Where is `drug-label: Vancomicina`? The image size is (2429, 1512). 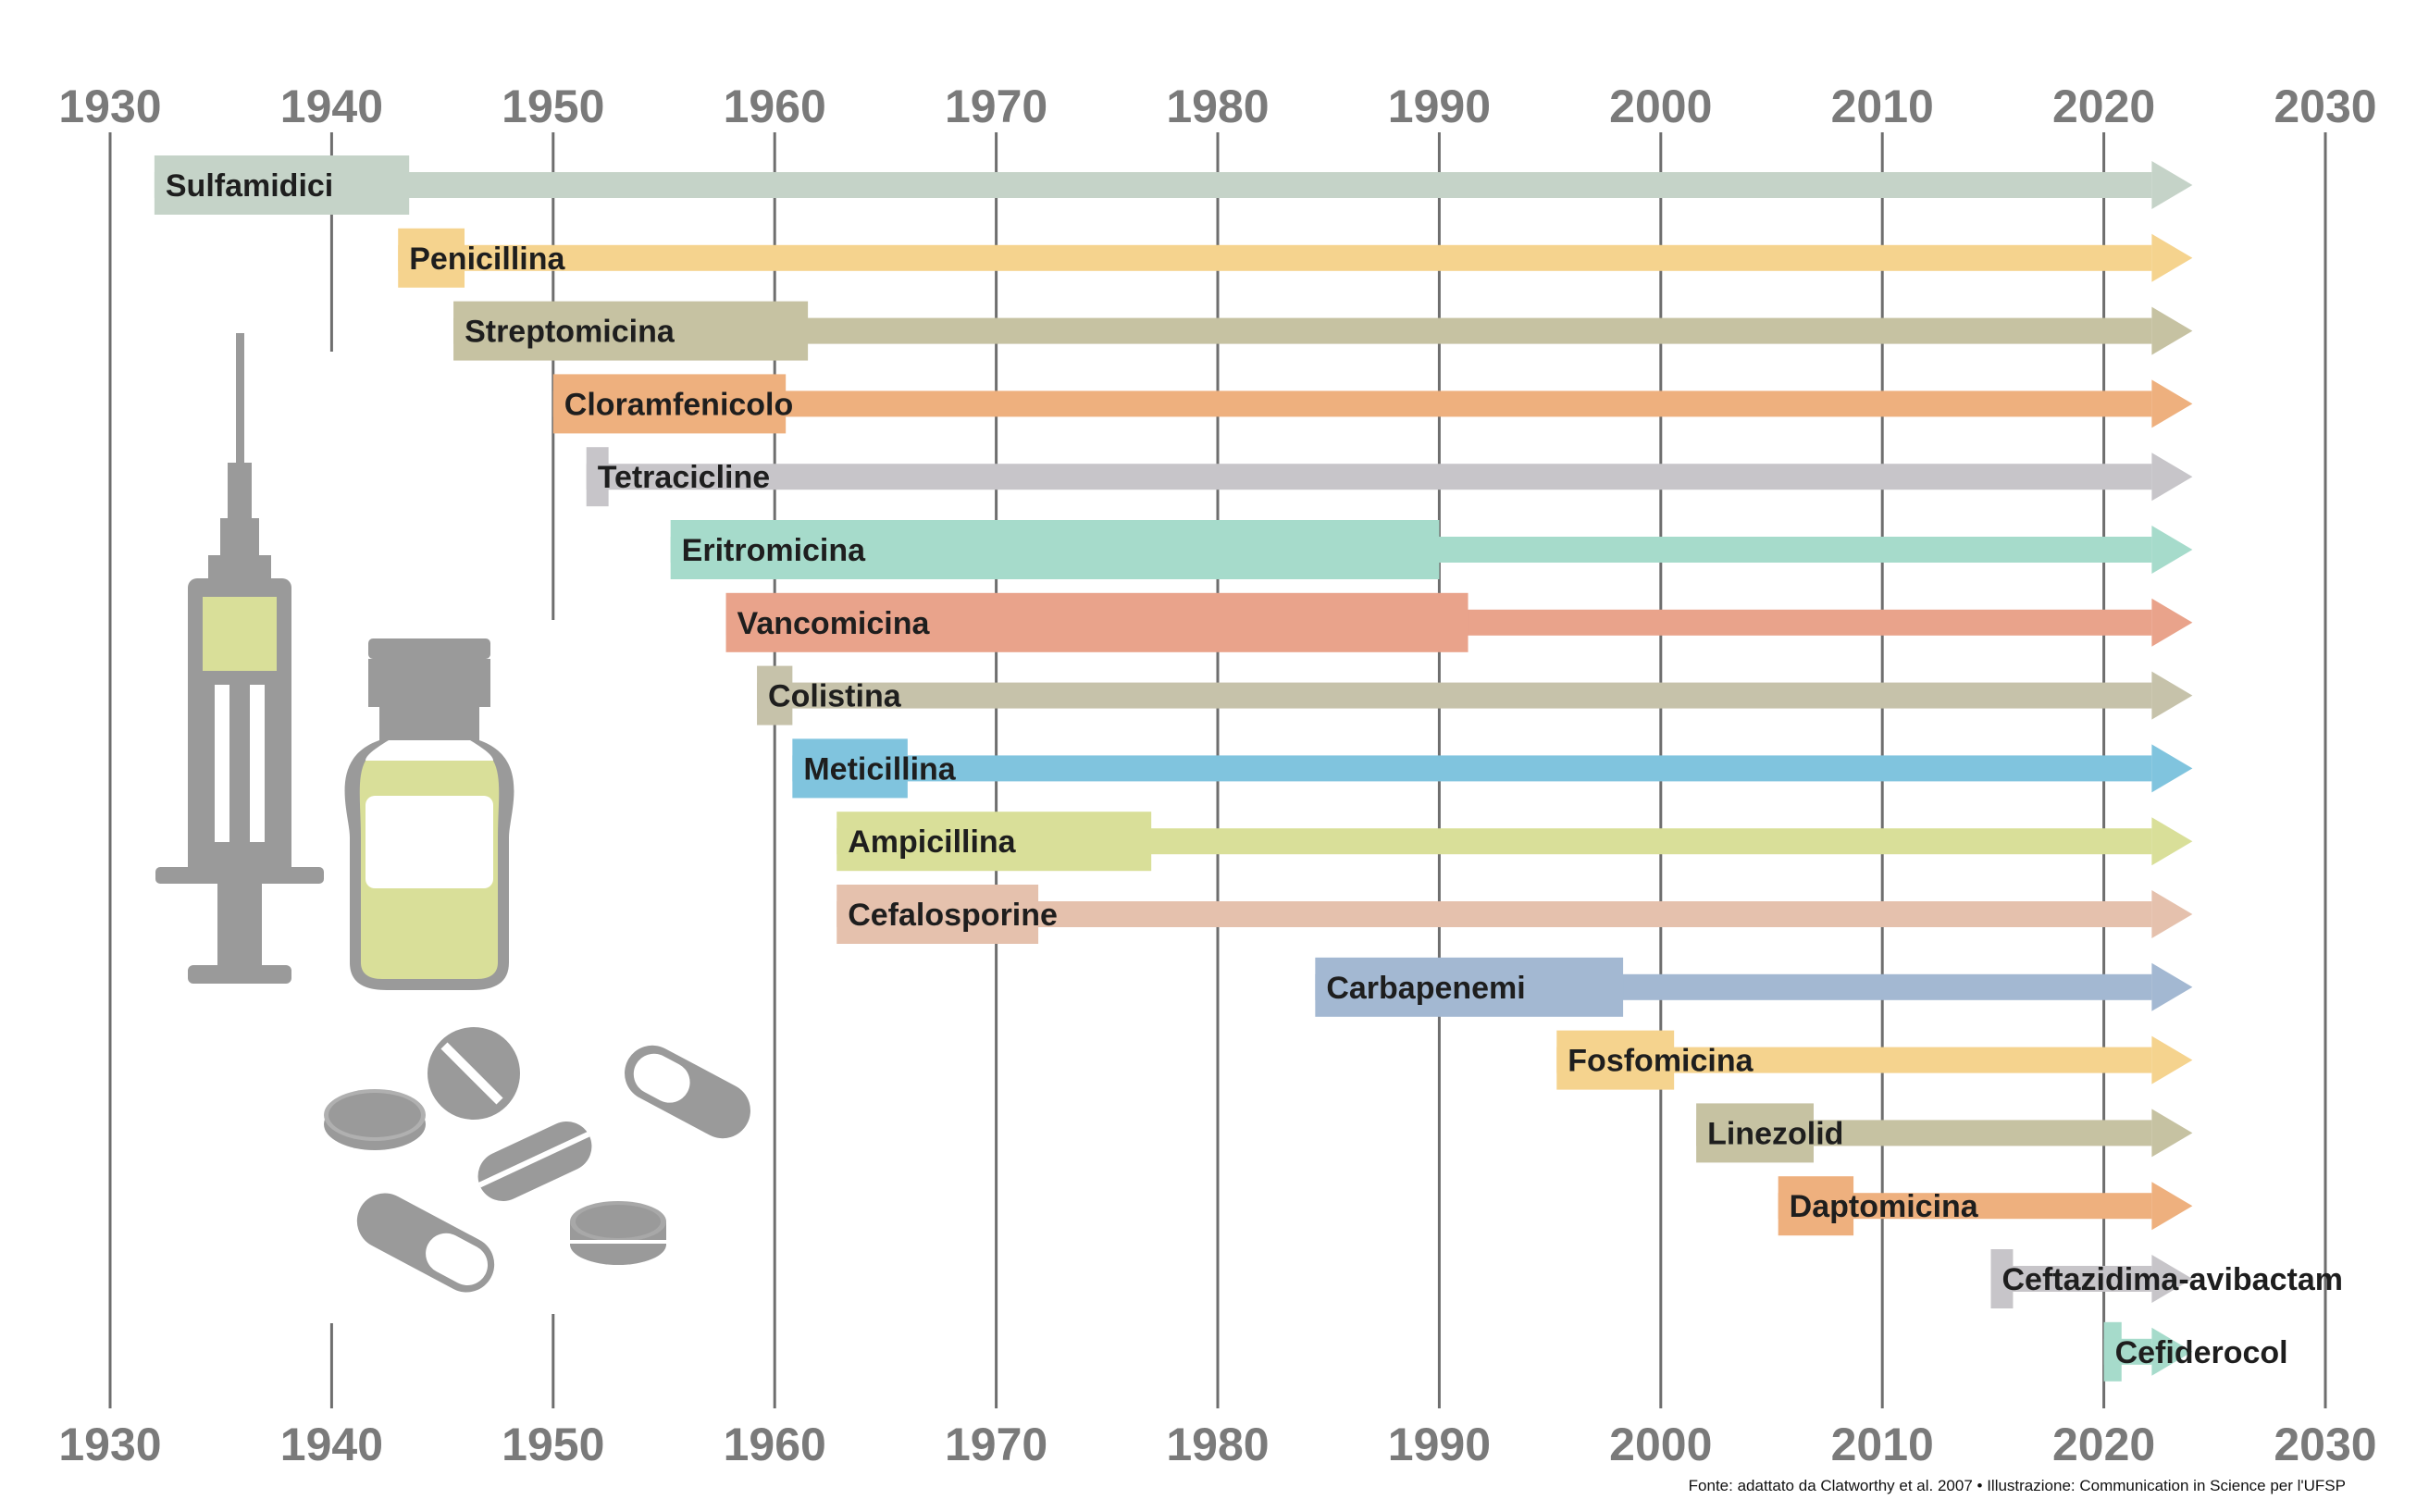 drug-label: Vancomicina is located at coordinates (834, 623).